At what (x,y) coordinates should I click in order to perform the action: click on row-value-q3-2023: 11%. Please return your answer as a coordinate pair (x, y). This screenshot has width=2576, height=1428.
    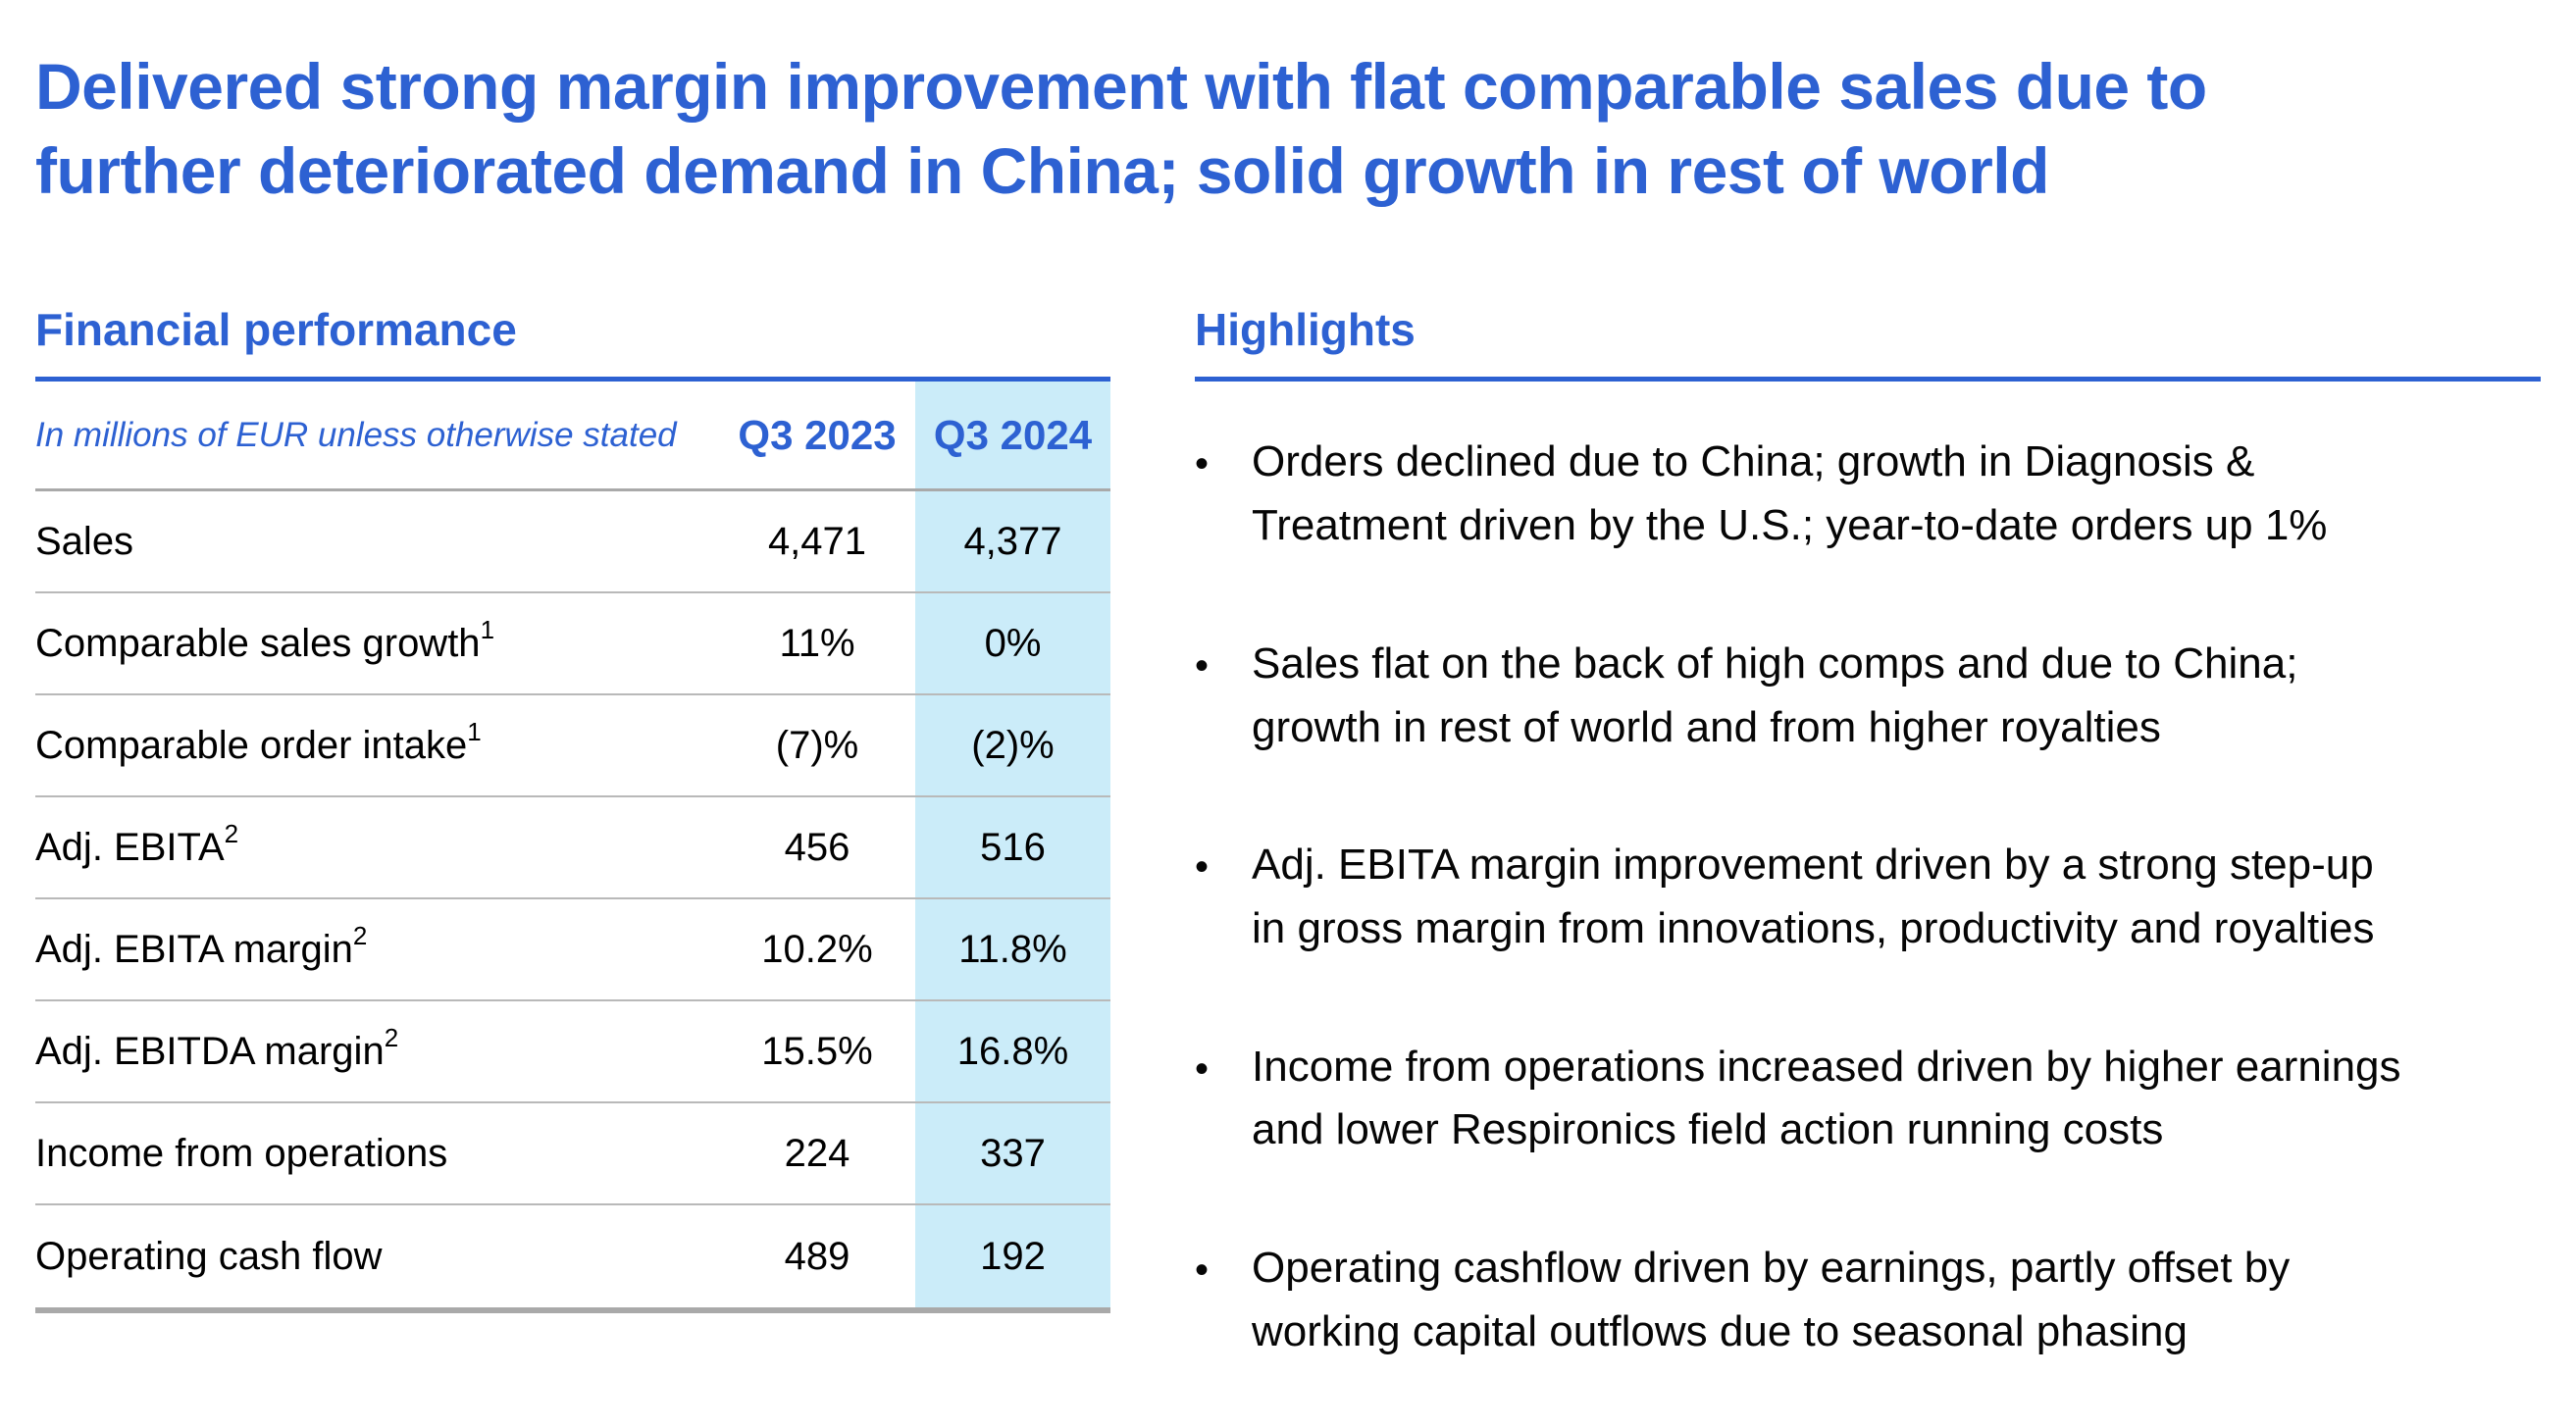
    Looking at the image, I should click on (817, 643).